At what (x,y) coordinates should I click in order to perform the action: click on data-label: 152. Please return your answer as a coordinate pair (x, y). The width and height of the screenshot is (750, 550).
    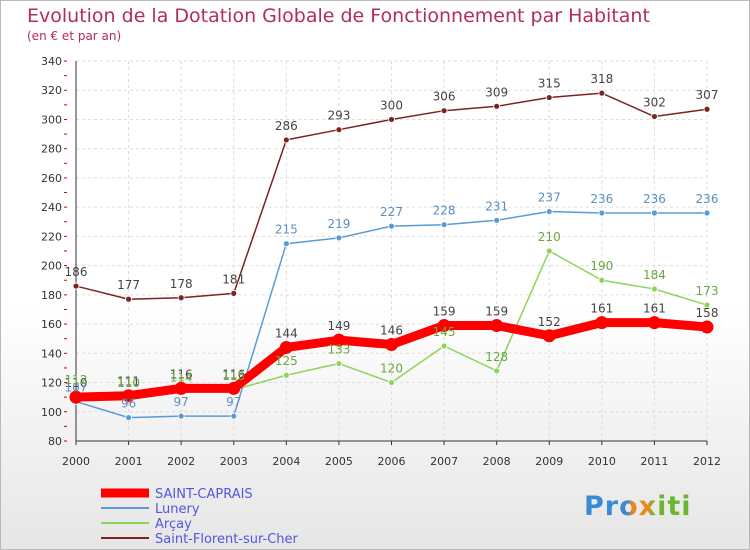
    Looking at the image, I should click on (549, 322).